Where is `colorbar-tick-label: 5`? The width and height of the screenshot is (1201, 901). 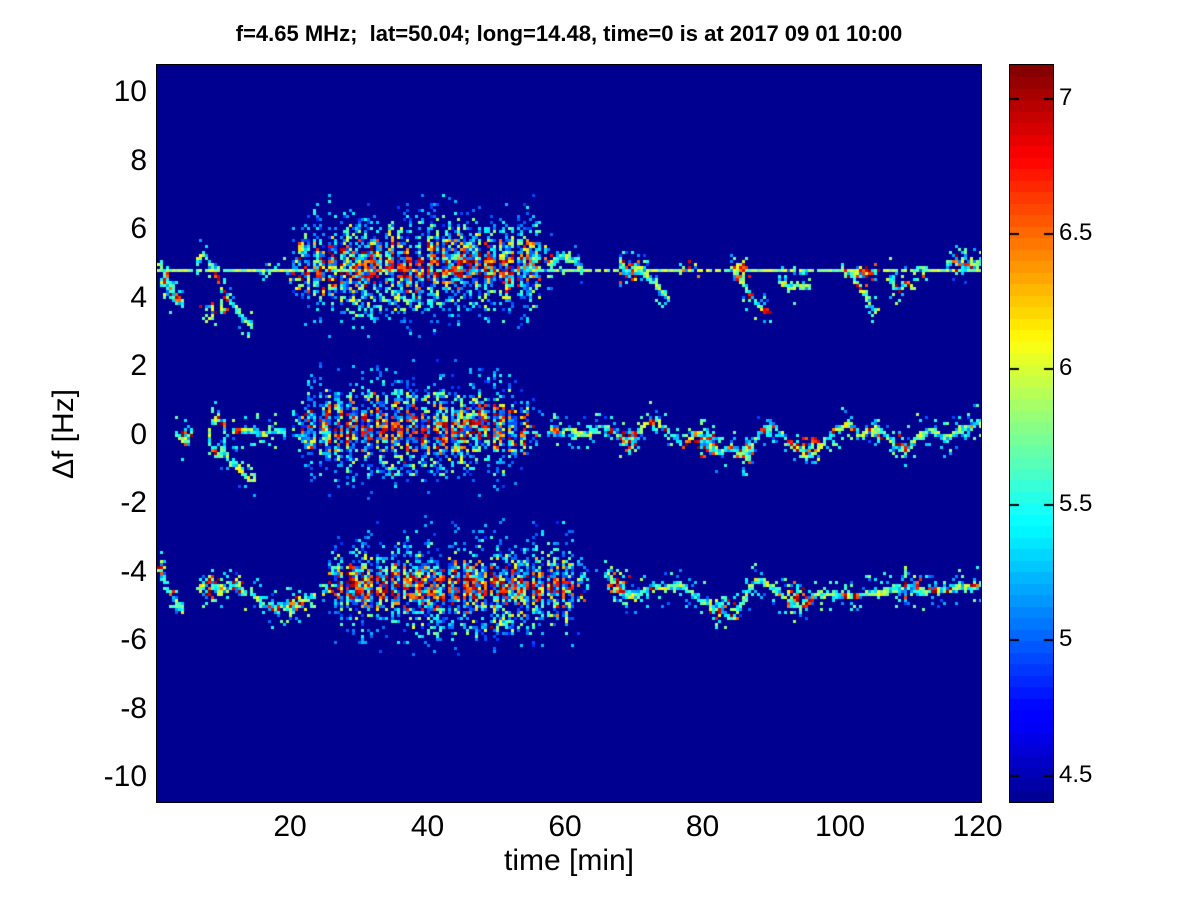
colorbar-tick-label: 5 is located at coordinates (1066, 639).